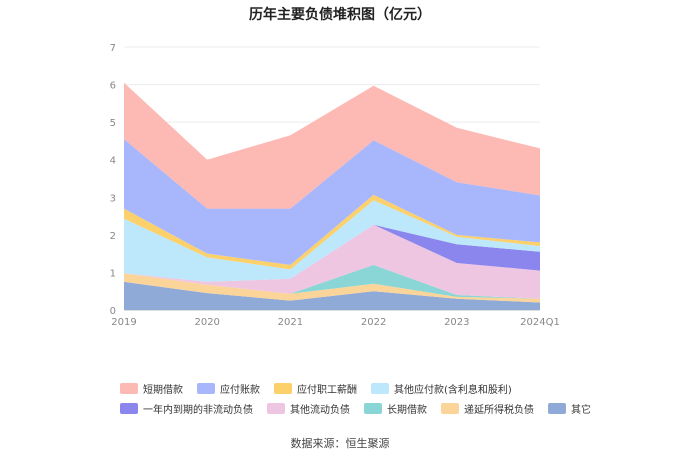 Image resolution: width=680 pixels, height=460 pixels. I want to click on y-tick-label: 4, so click(113, 161).